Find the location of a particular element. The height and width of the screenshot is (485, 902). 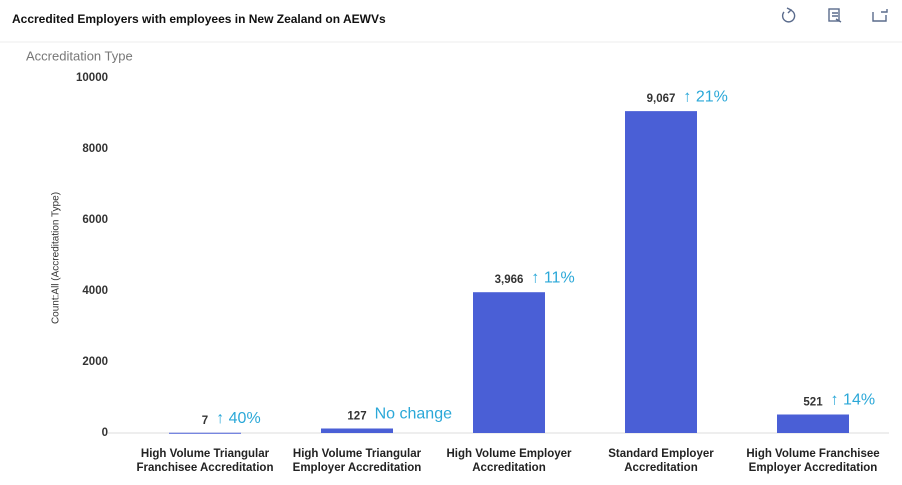

value-label: 127 is located at coordinates (356, 417).